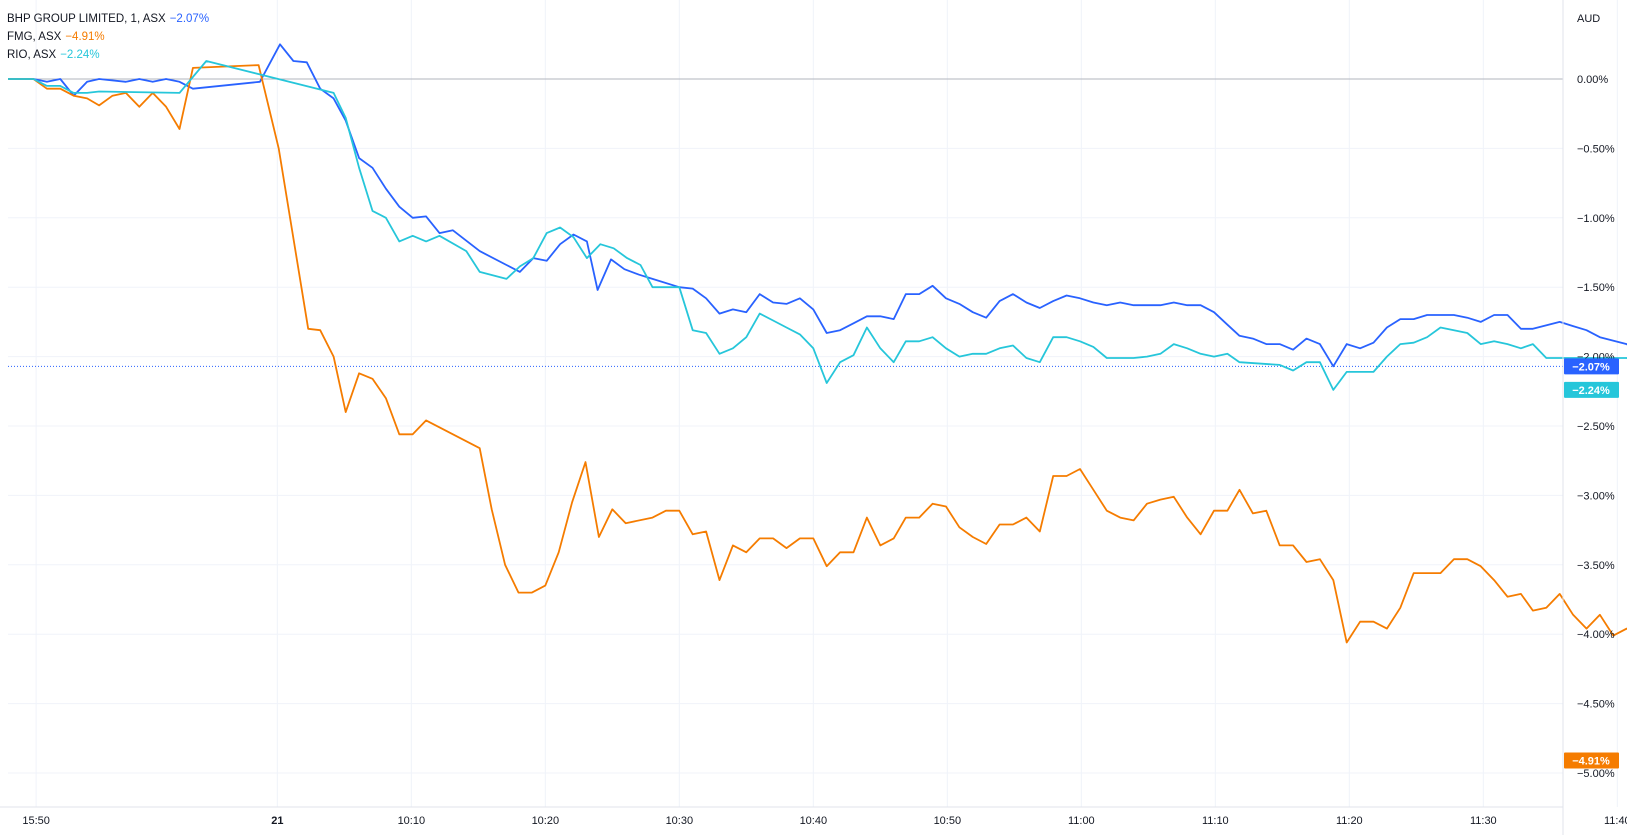  Describe the element at coordinates (1596, 149) in the screenshot. I see `y-tick-label: −0.50%` at that location.